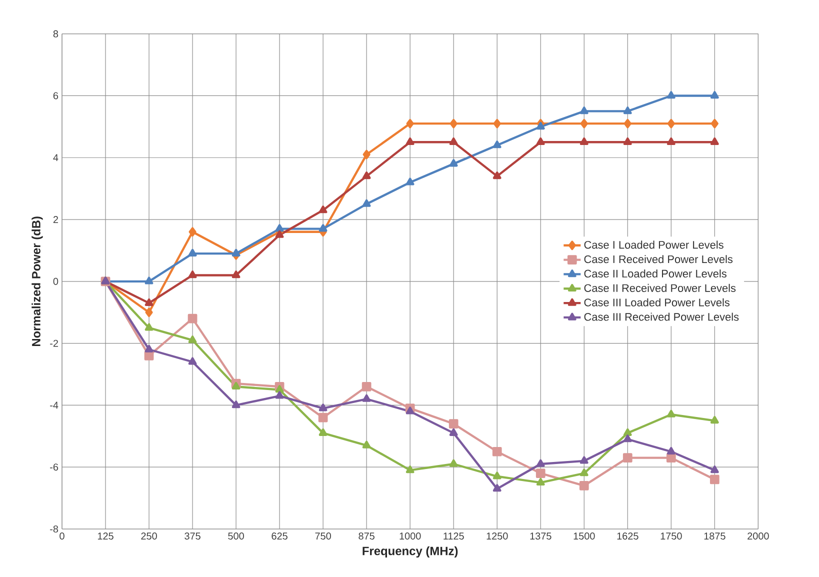 The width and height of the screenshot is (819, 577). Describe the element at coordinates (660, 288) in the screenshot. I see `legend-label: Case II Received Power Levels` at that location.